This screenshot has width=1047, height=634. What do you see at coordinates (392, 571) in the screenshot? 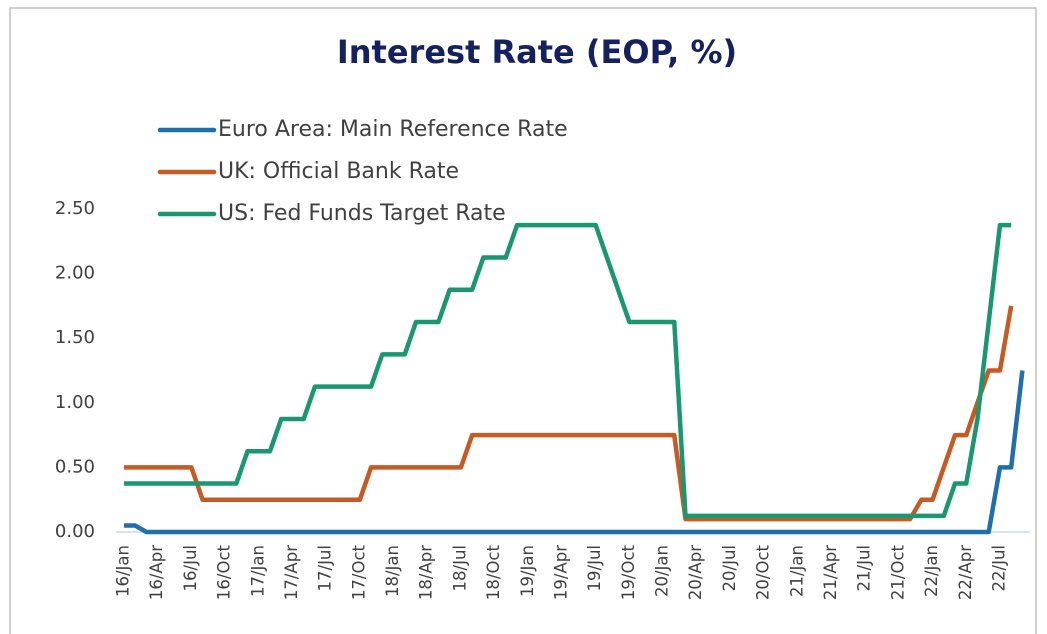
I see `x-tick-label: 18/Jan` at bounding box center [392, 571].